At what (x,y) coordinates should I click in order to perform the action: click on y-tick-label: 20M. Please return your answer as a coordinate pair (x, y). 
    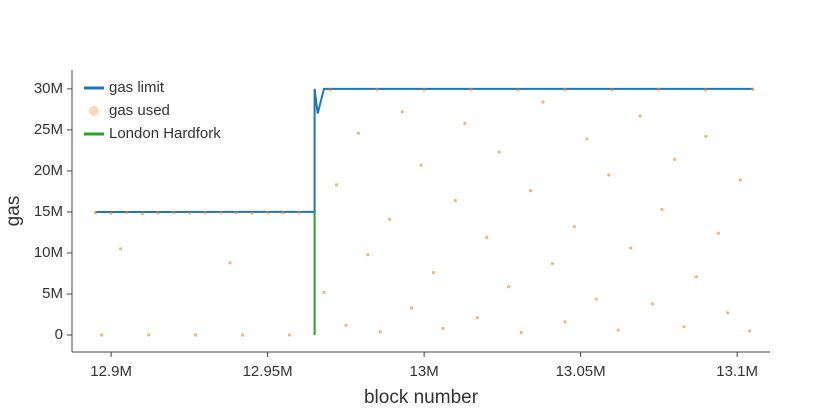
    Looking at the image, I should click on (48, 170).